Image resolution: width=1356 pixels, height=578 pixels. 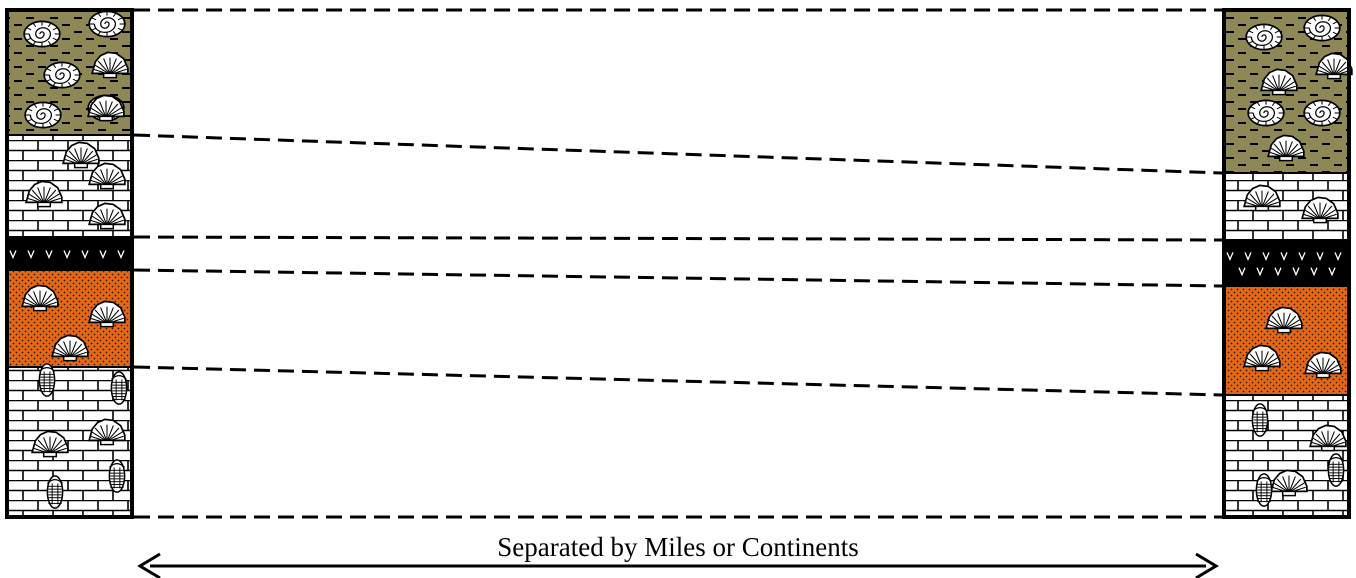 I want to click on correlation-line-shale-base, so click(x=678, y=154).